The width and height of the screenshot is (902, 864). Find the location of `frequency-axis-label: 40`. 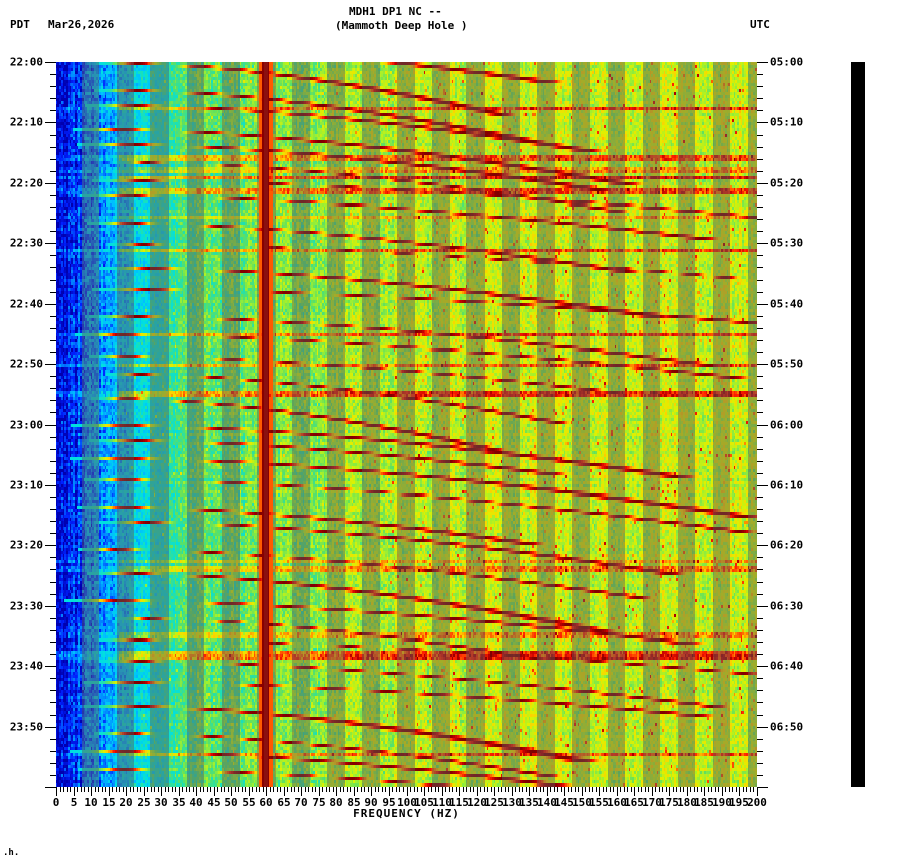

frequency-axis-label: 40 is located at coordinates (196, 802).